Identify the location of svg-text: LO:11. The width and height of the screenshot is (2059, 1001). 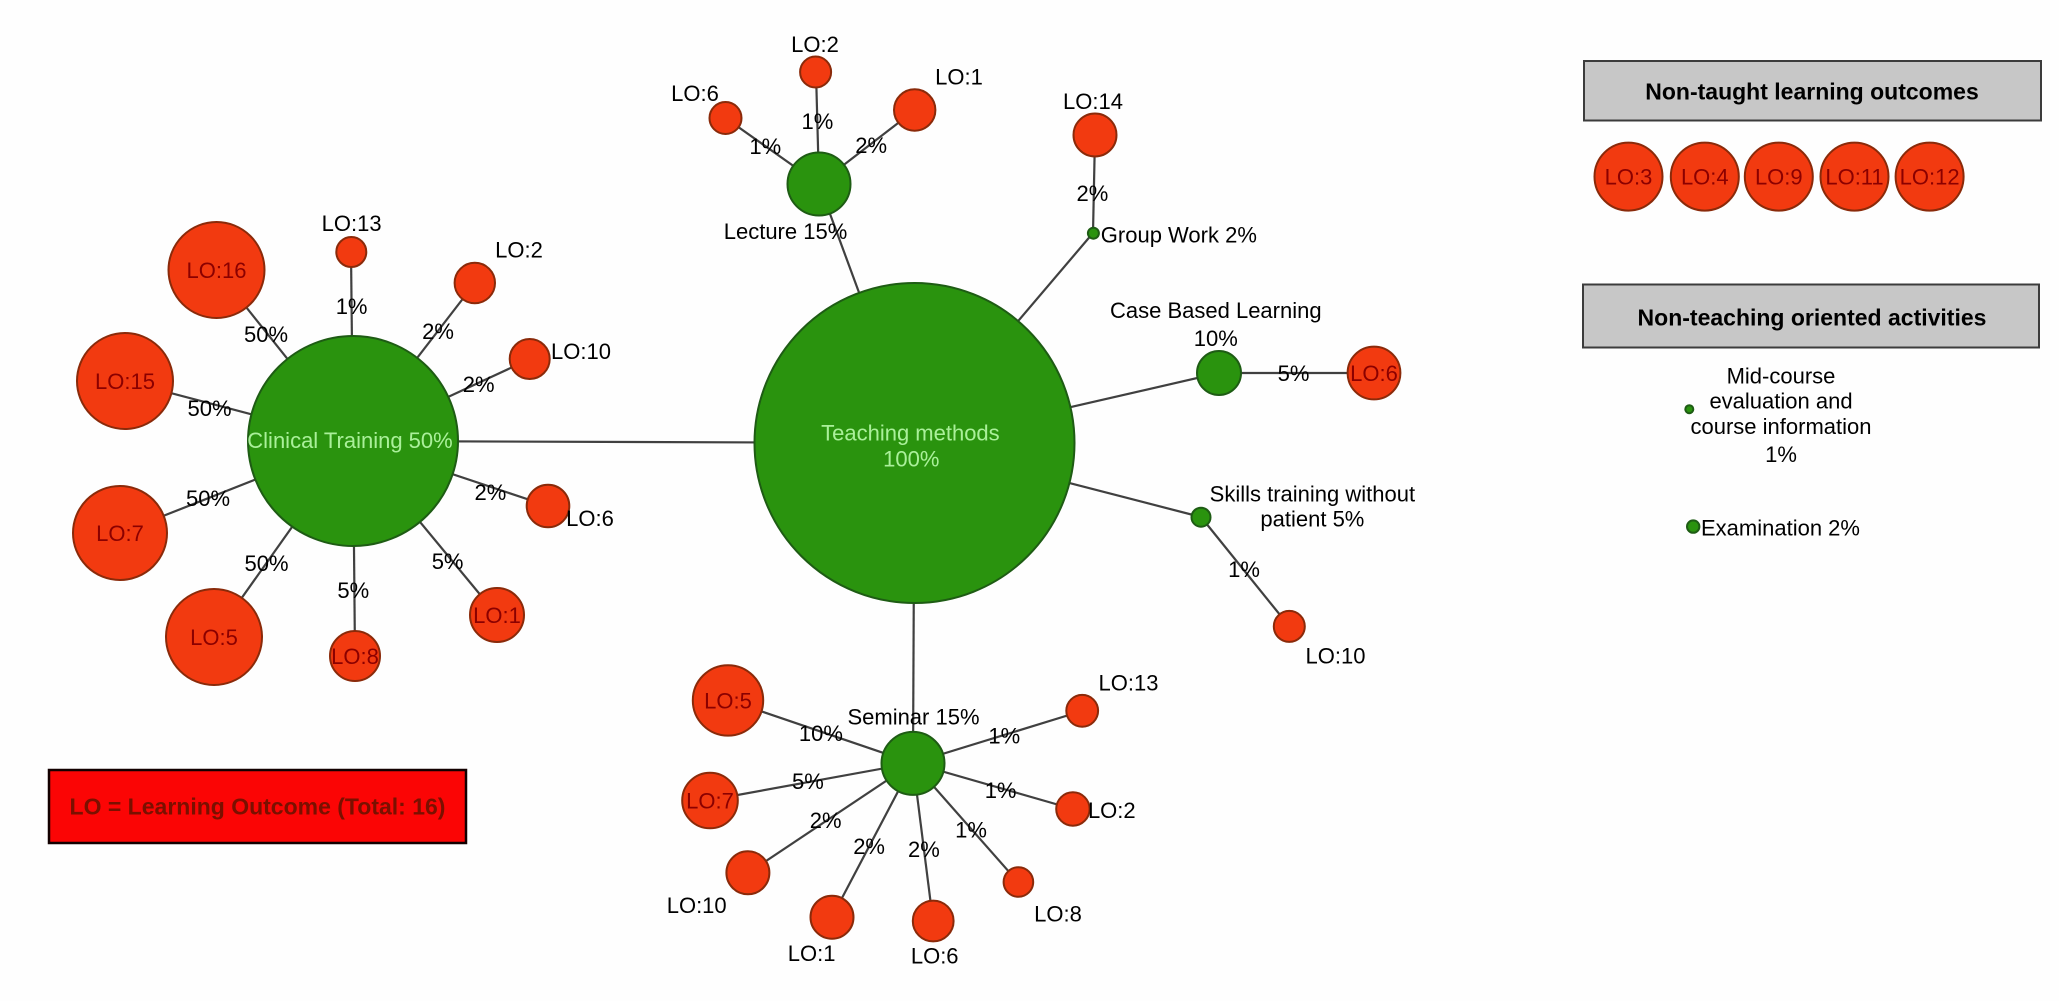
(1854, 177).